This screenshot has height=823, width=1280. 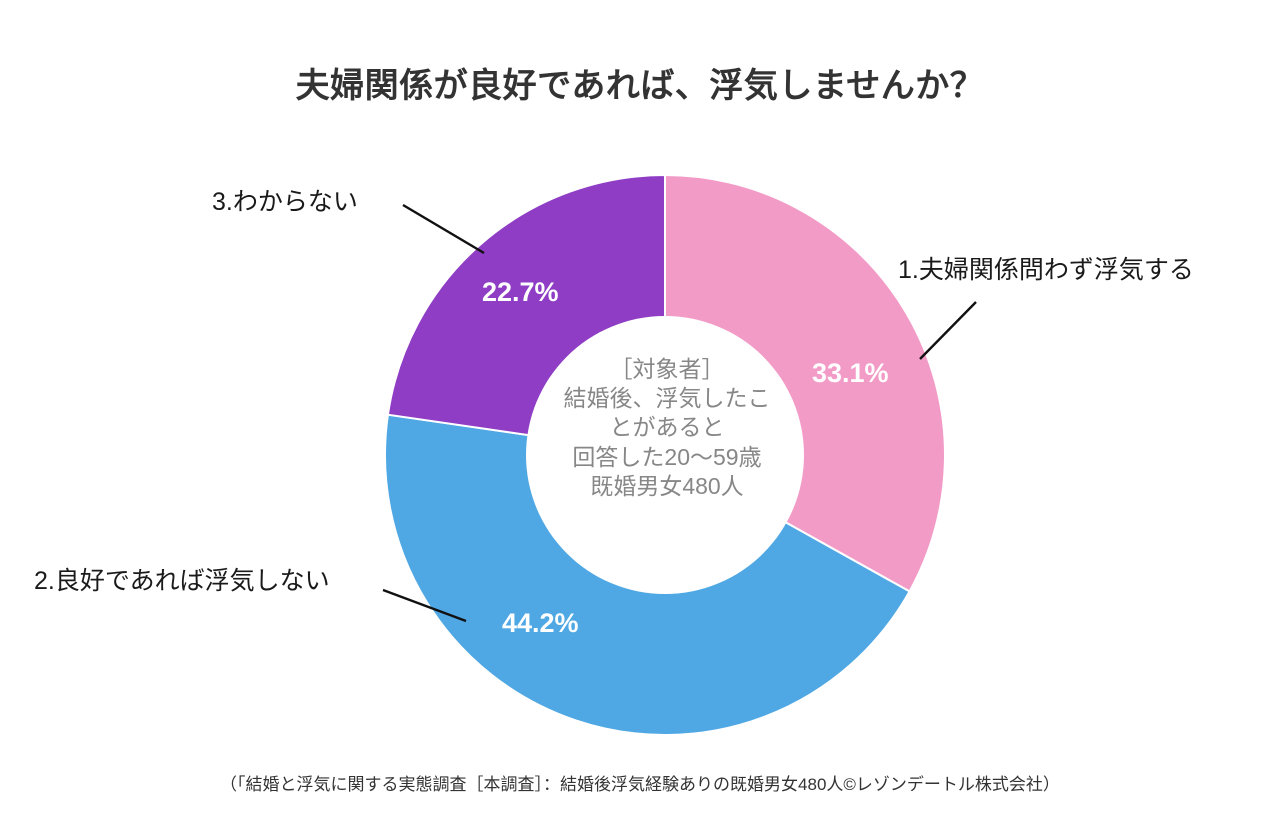 I want to click on center-annotation-line-1: ［対象者］, so click(x=667, y=369).